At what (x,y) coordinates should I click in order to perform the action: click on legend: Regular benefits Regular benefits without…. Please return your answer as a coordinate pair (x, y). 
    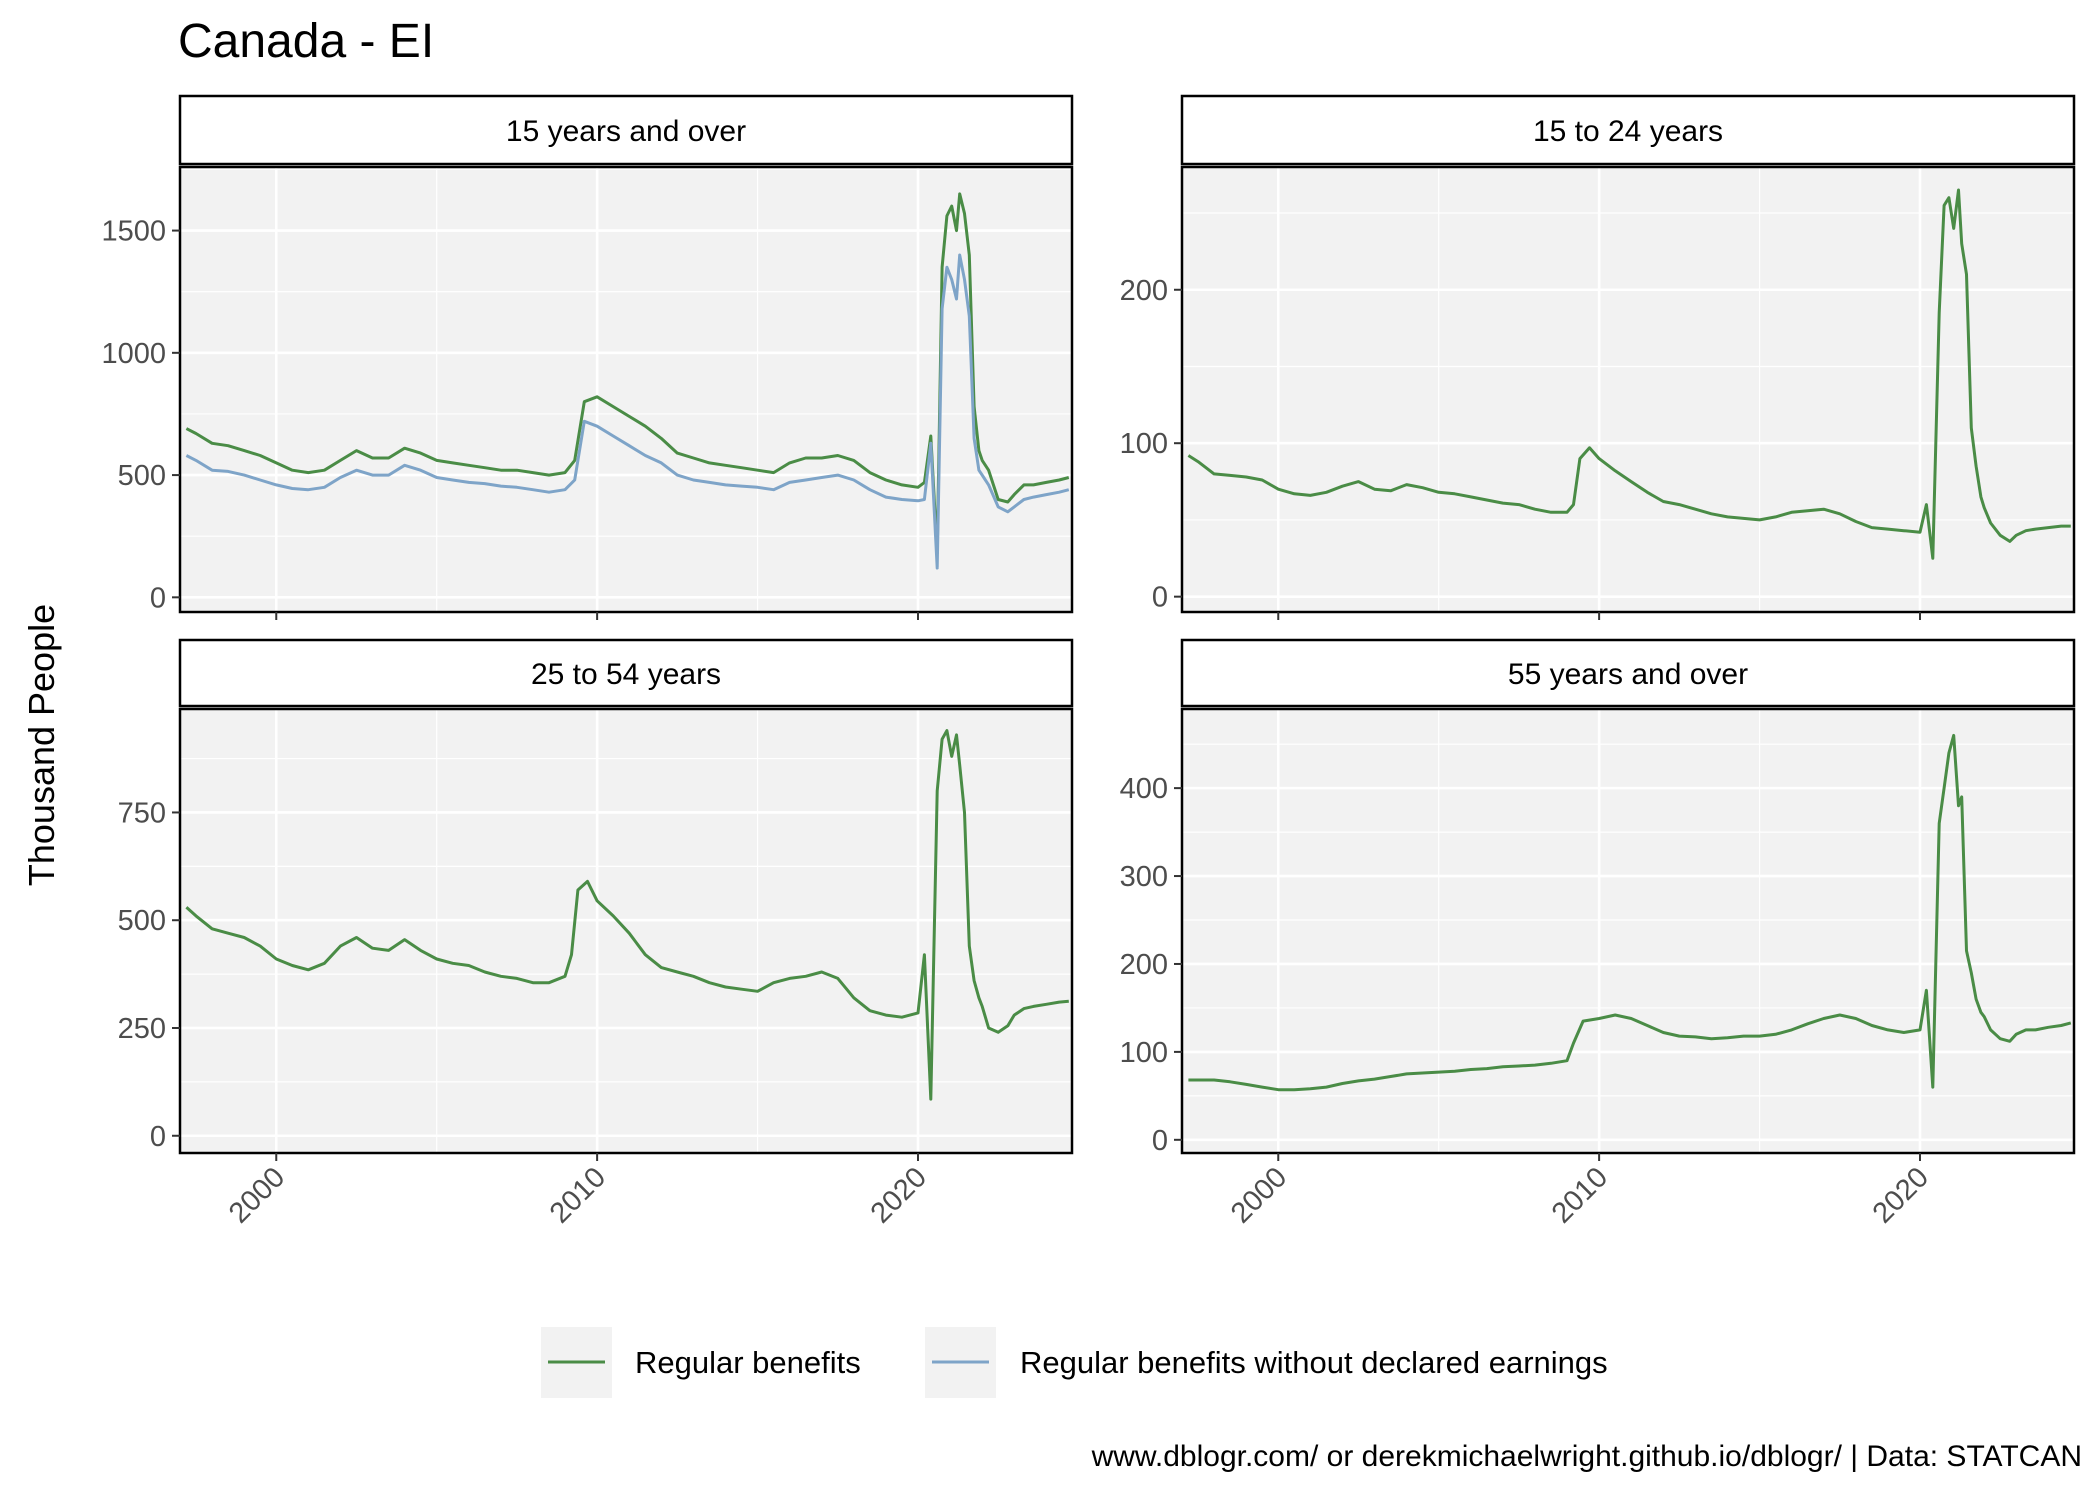
    Looking at the image, I should click on (1074, 1362).